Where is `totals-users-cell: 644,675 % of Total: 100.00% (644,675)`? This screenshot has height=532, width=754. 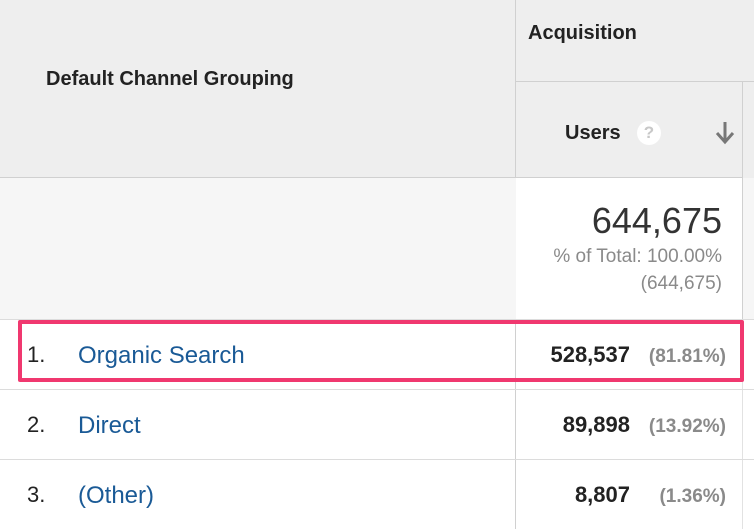
totals-users-cell: 644,675 % of Total: 100.00% (644,675) is located at coordinates (629, 248).